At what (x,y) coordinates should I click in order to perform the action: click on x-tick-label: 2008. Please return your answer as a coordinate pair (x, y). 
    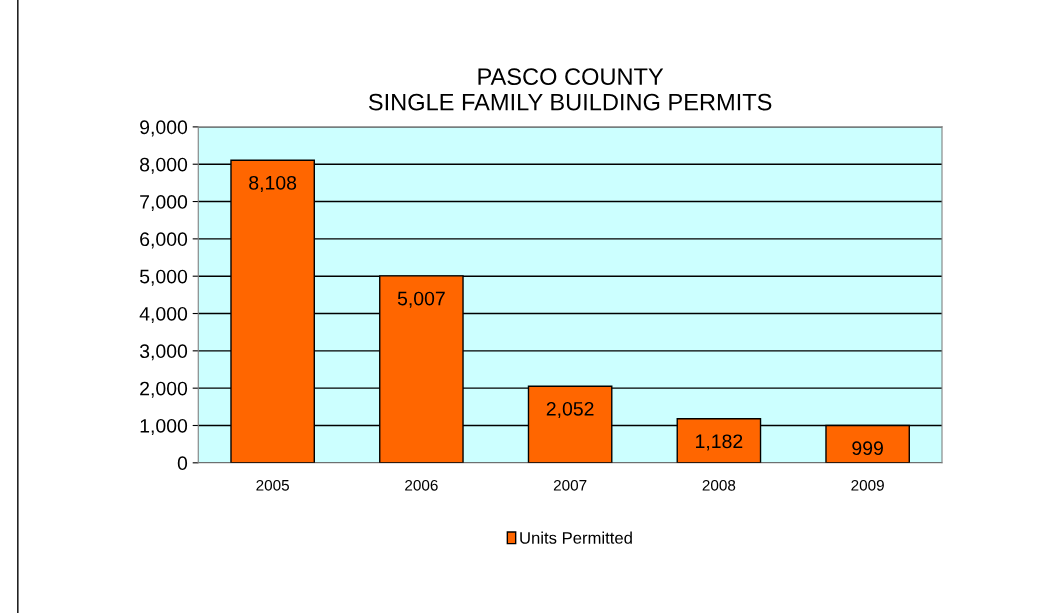
    Looking at the image, I should click on (719, 485).